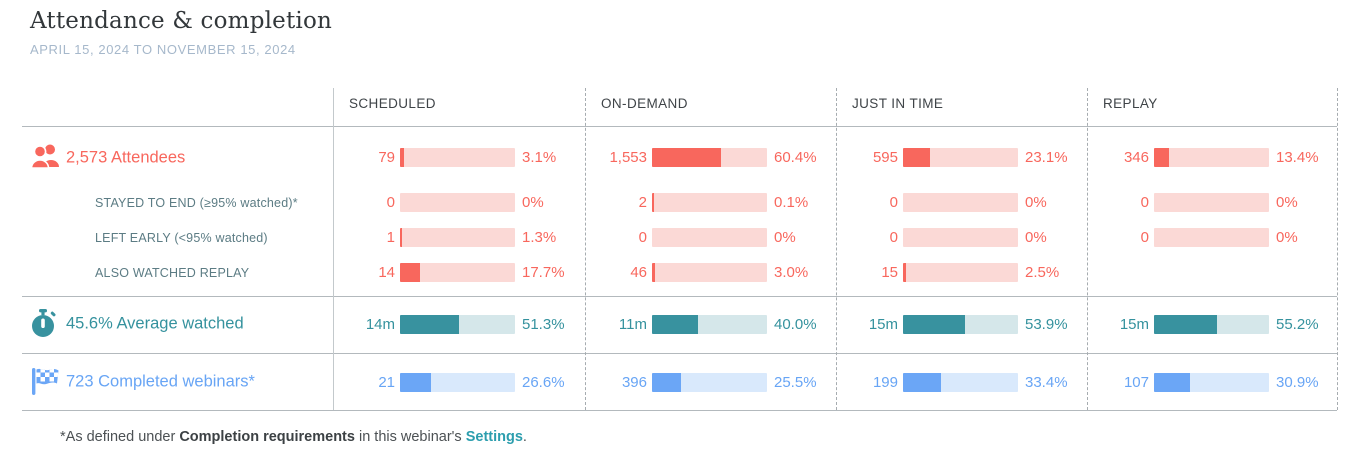 The height and width of the screenshot is (463, 1350). Describe the element at coordinates (126, 157) in the screenshot. I see `attendees-label: 2,573 Attendees` at that location.